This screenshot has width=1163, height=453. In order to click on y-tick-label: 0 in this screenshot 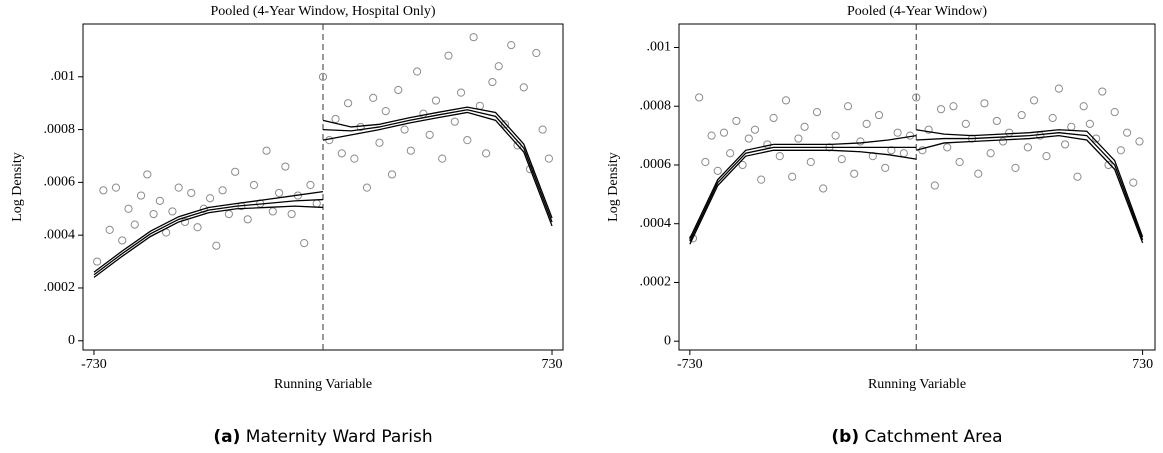, I will do `click(71, 340)`.